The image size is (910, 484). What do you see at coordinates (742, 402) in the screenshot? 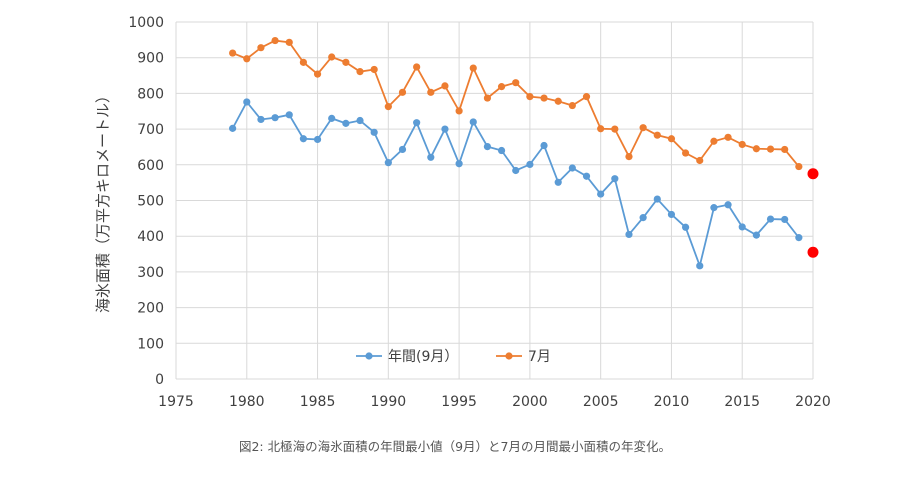
I see `x-tick-label: 2015` at bounding box center [742, 402].